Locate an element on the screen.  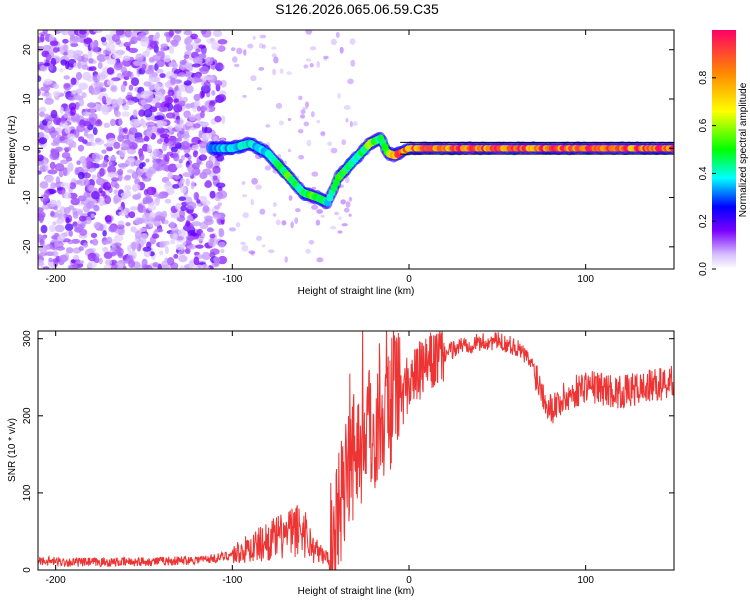
colorbar-tick-label: 0.0 is located at coordinates (703, 269).